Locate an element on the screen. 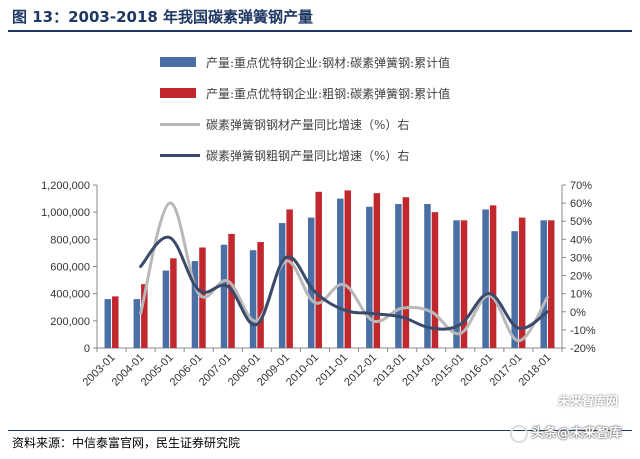 Image resolution: width=640 pixels, height=459 pixels. footer-divider is located at coordinates (320, 430).